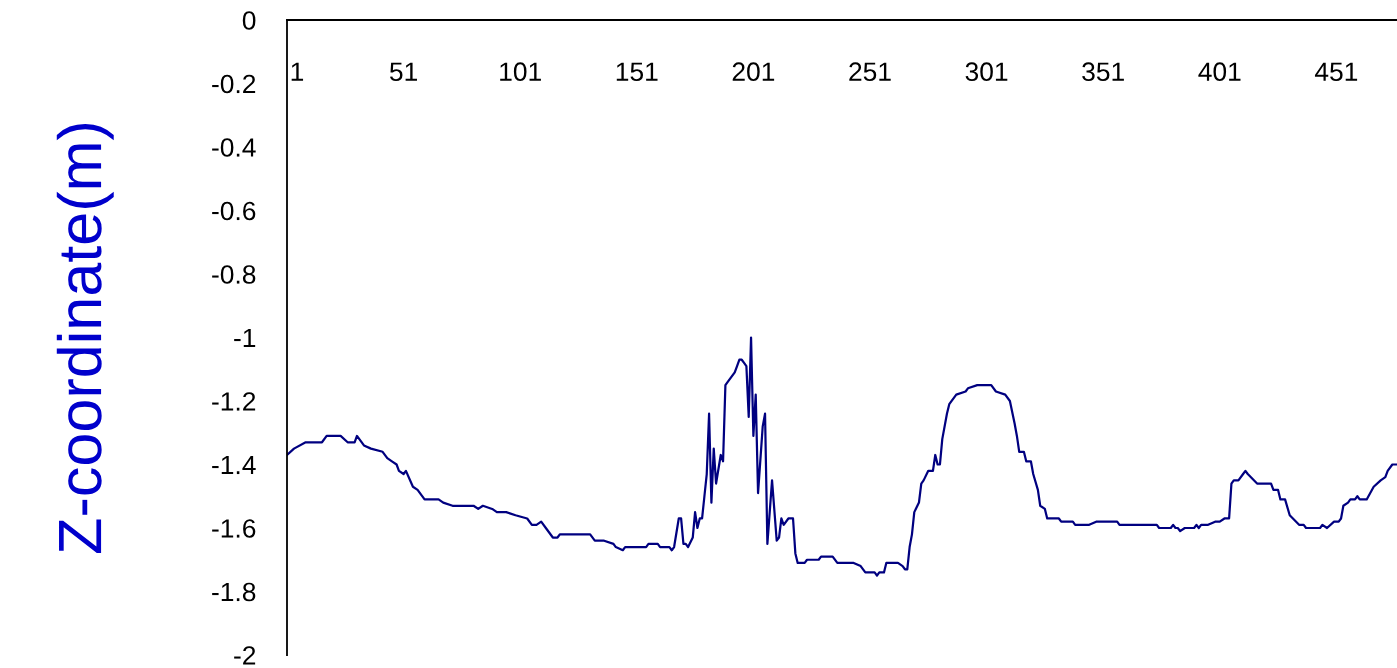  What do you see at coordinates (1103, 72) in the screenshot?
I see `x-tick-label: 351` at bounding box center [1103, 72].